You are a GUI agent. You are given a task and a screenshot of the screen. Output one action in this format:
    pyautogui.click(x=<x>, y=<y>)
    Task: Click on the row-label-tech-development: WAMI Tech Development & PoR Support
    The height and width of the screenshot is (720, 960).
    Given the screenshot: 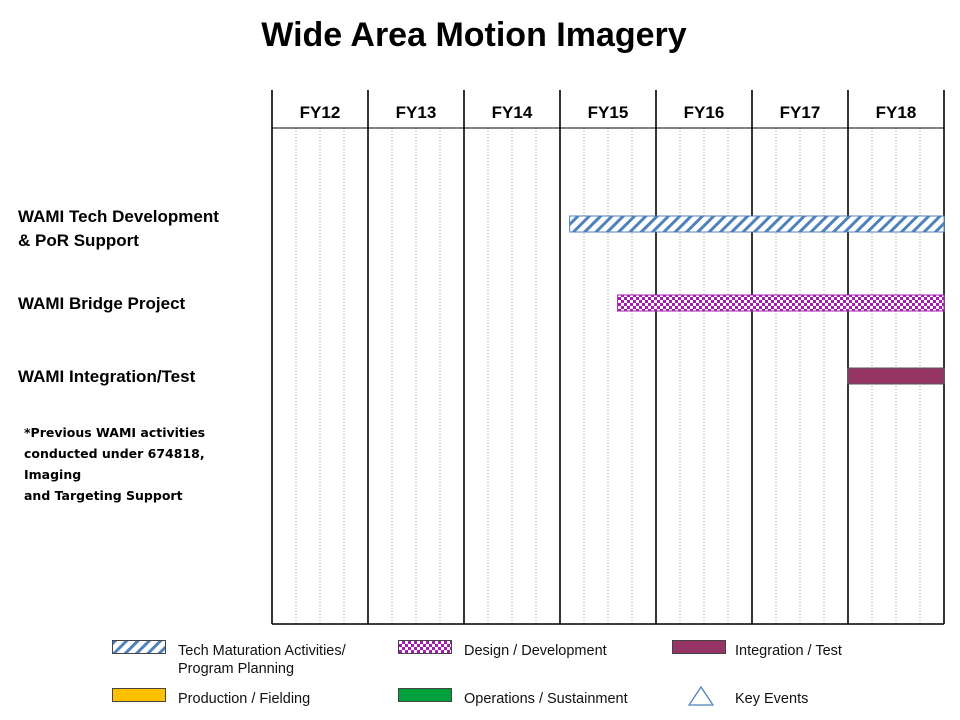 What is the action you would take?
    pyautogui.click(x=118, y=228)
    